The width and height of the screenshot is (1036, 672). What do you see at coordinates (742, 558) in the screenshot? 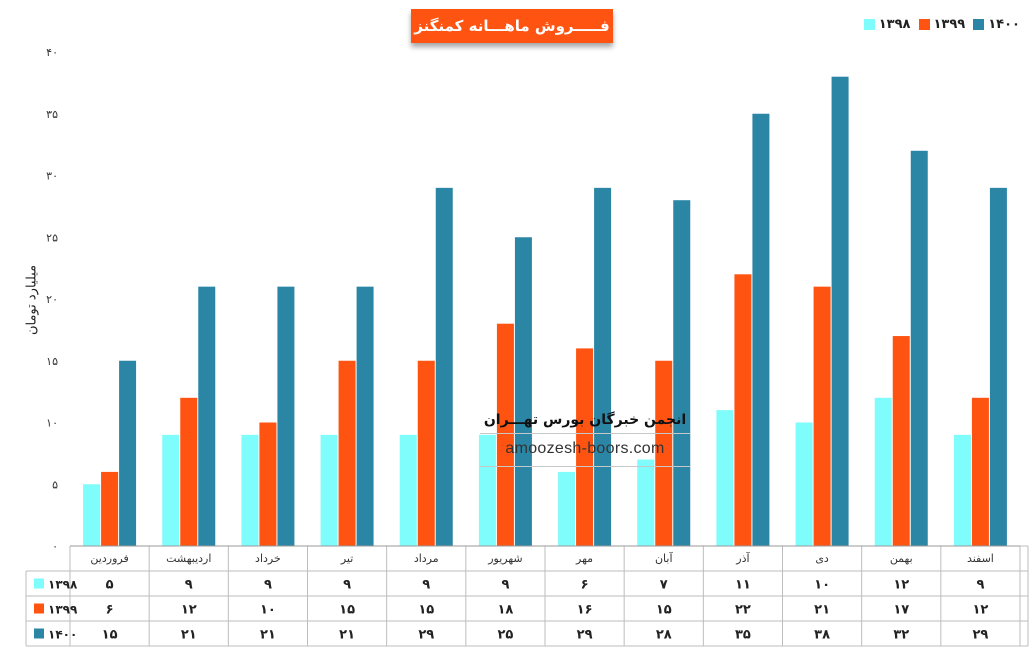
I see `x-tick-label: آذر` at bounding box center [742, 558].